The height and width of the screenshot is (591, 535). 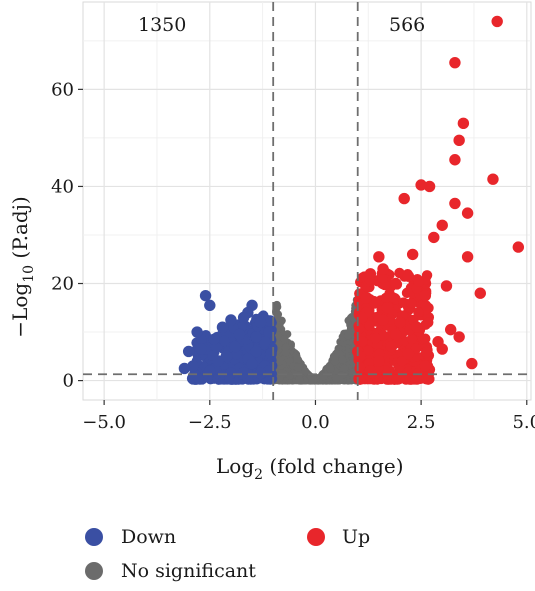 What do you see at coordinates (227, 554) in the screenshot?
I see `legend: Down Up No significant` at bounding box center [227, 554].